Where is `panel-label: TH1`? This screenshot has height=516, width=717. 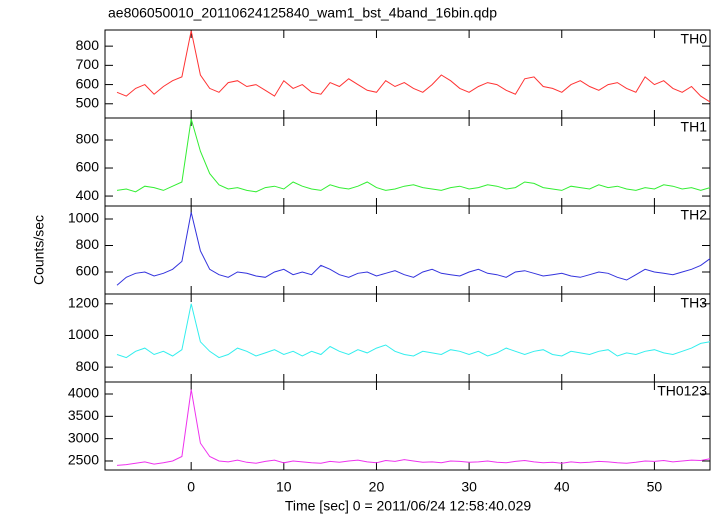 panel-label: TH1 is located at coordinates (694, 127).